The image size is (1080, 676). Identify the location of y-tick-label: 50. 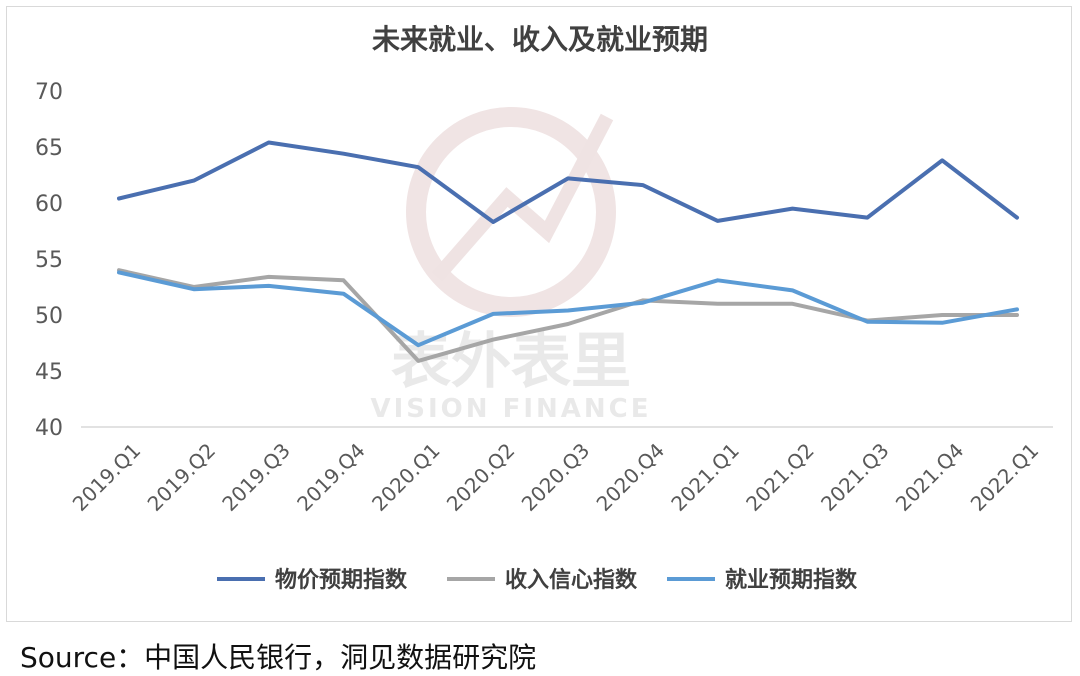
(49, 316).